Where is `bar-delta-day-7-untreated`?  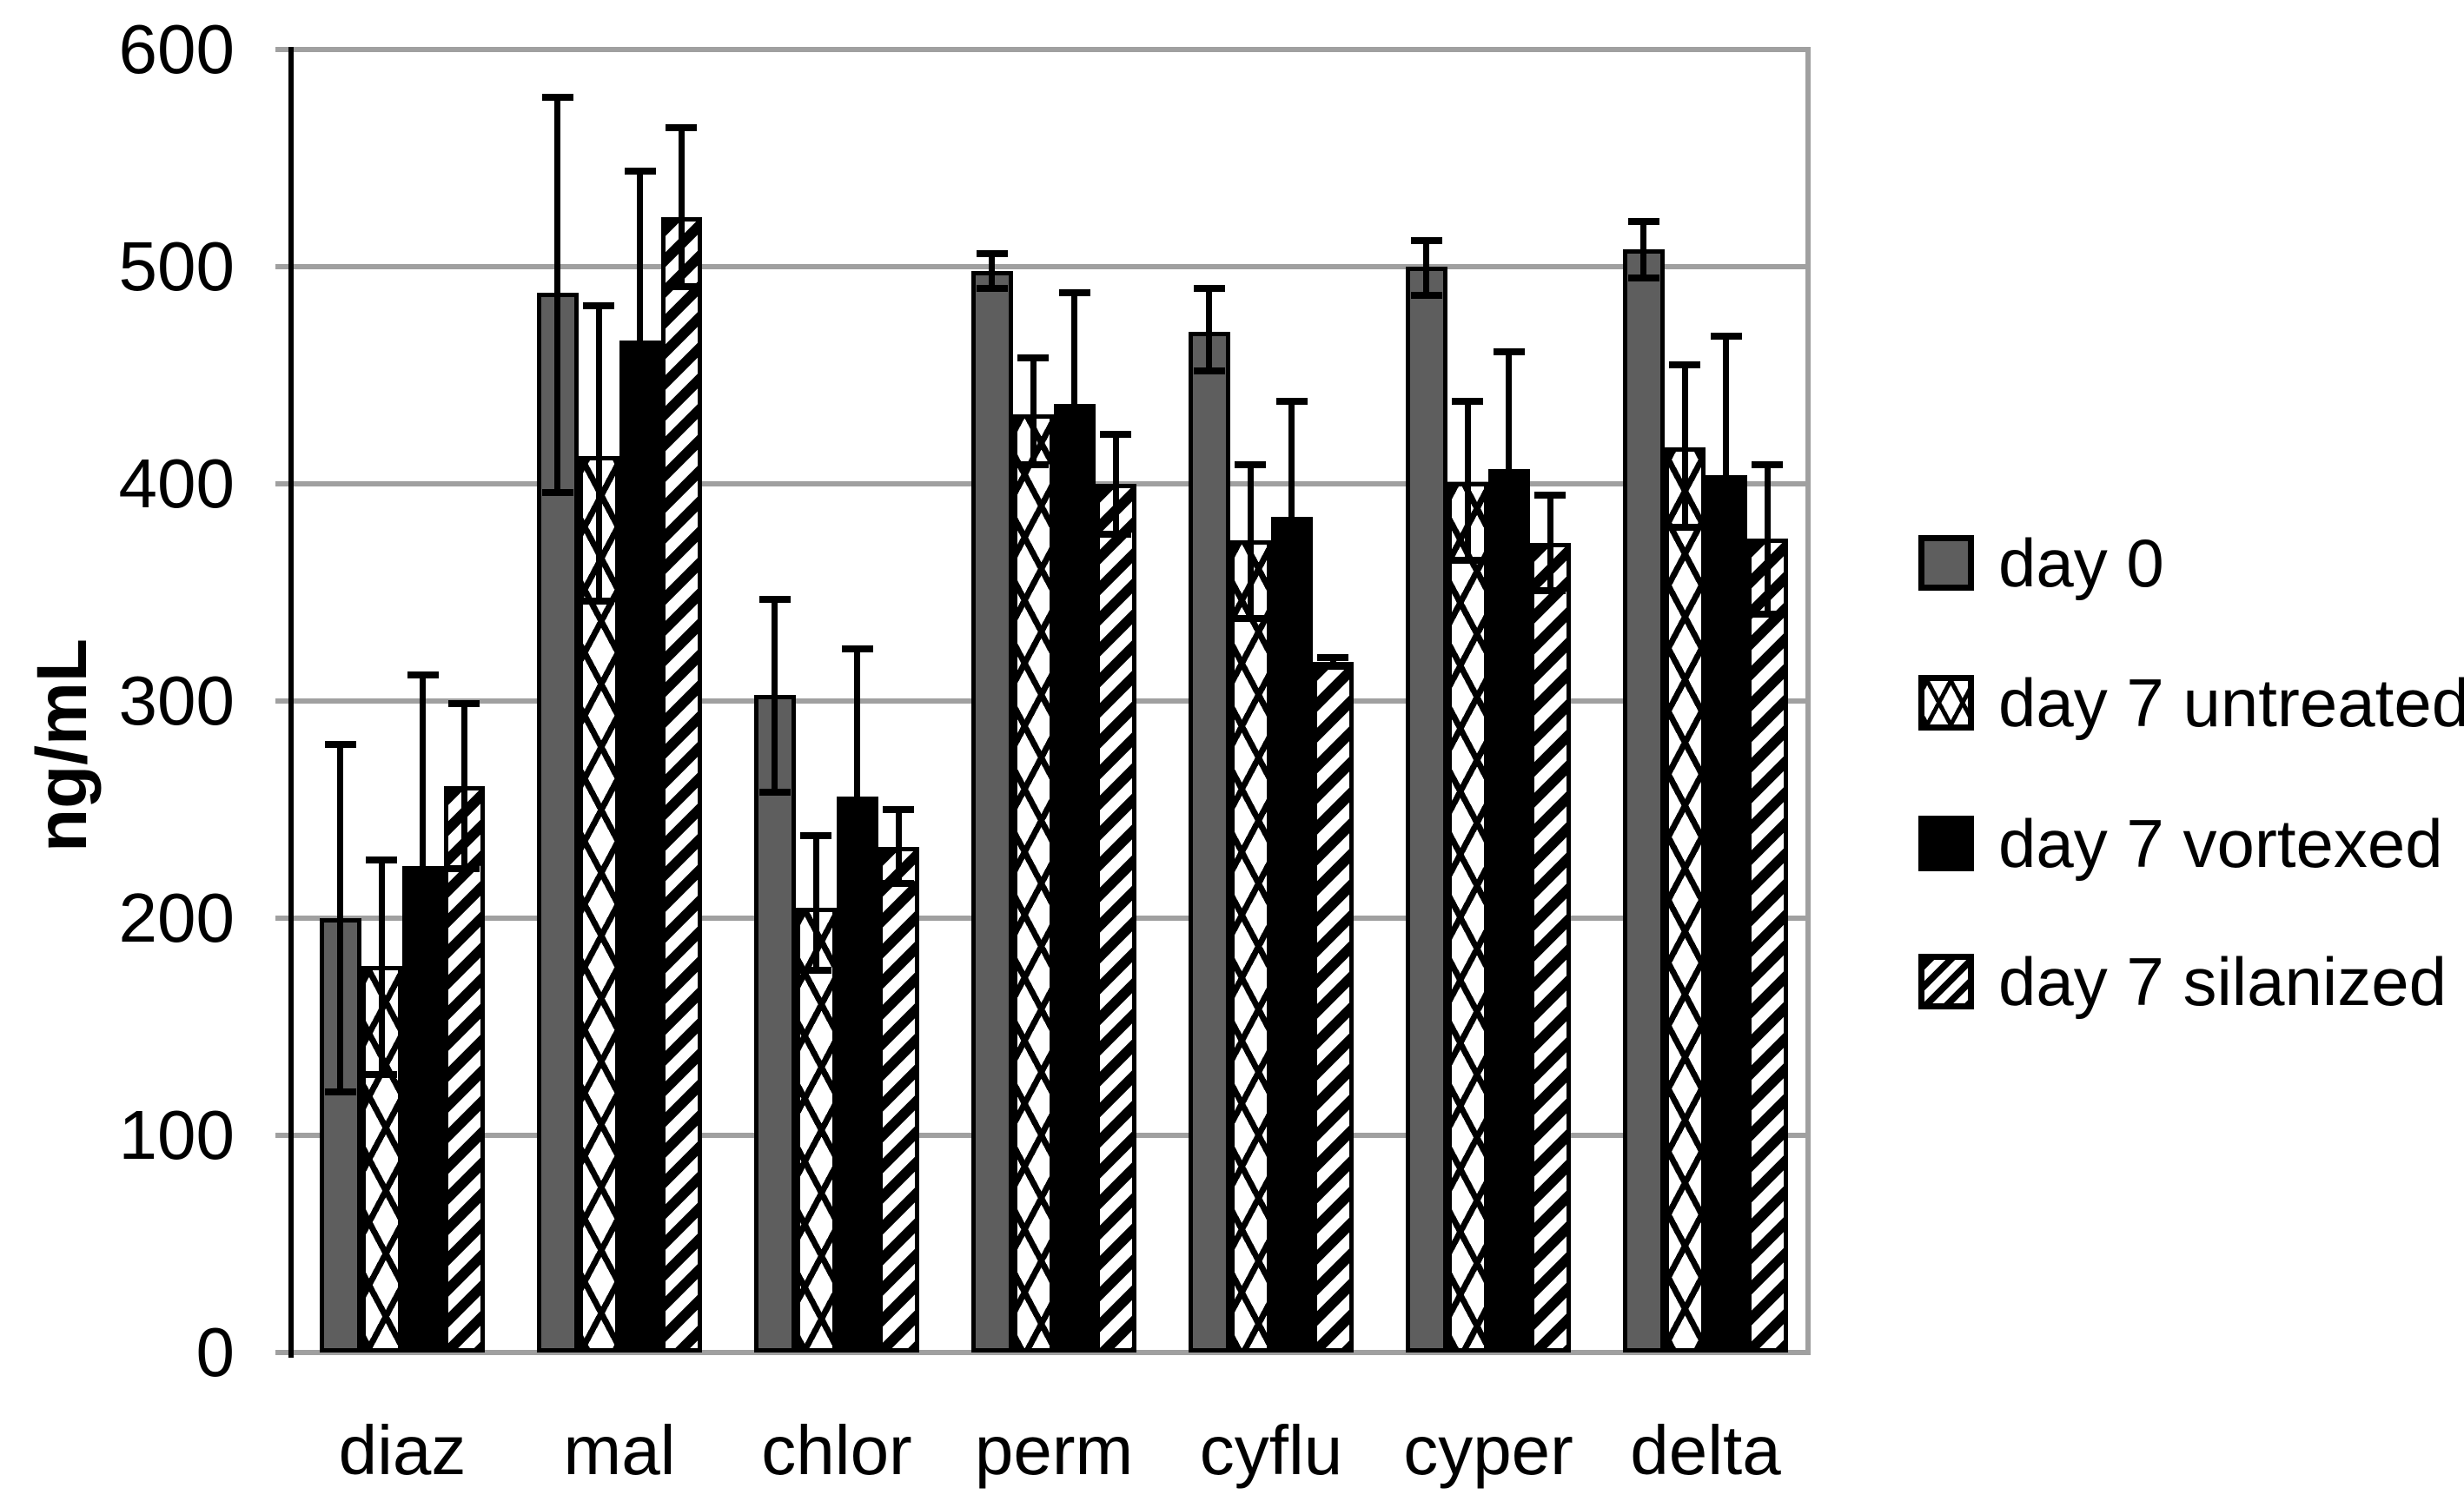
bar-delta-day-7-untreated is located at coordinates (1685, 899).